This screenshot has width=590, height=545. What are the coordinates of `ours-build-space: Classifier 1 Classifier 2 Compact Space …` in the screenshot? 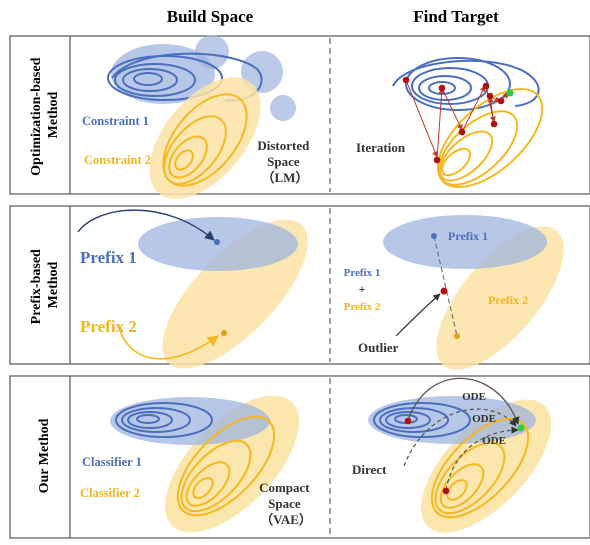 It's located at (196, 464).